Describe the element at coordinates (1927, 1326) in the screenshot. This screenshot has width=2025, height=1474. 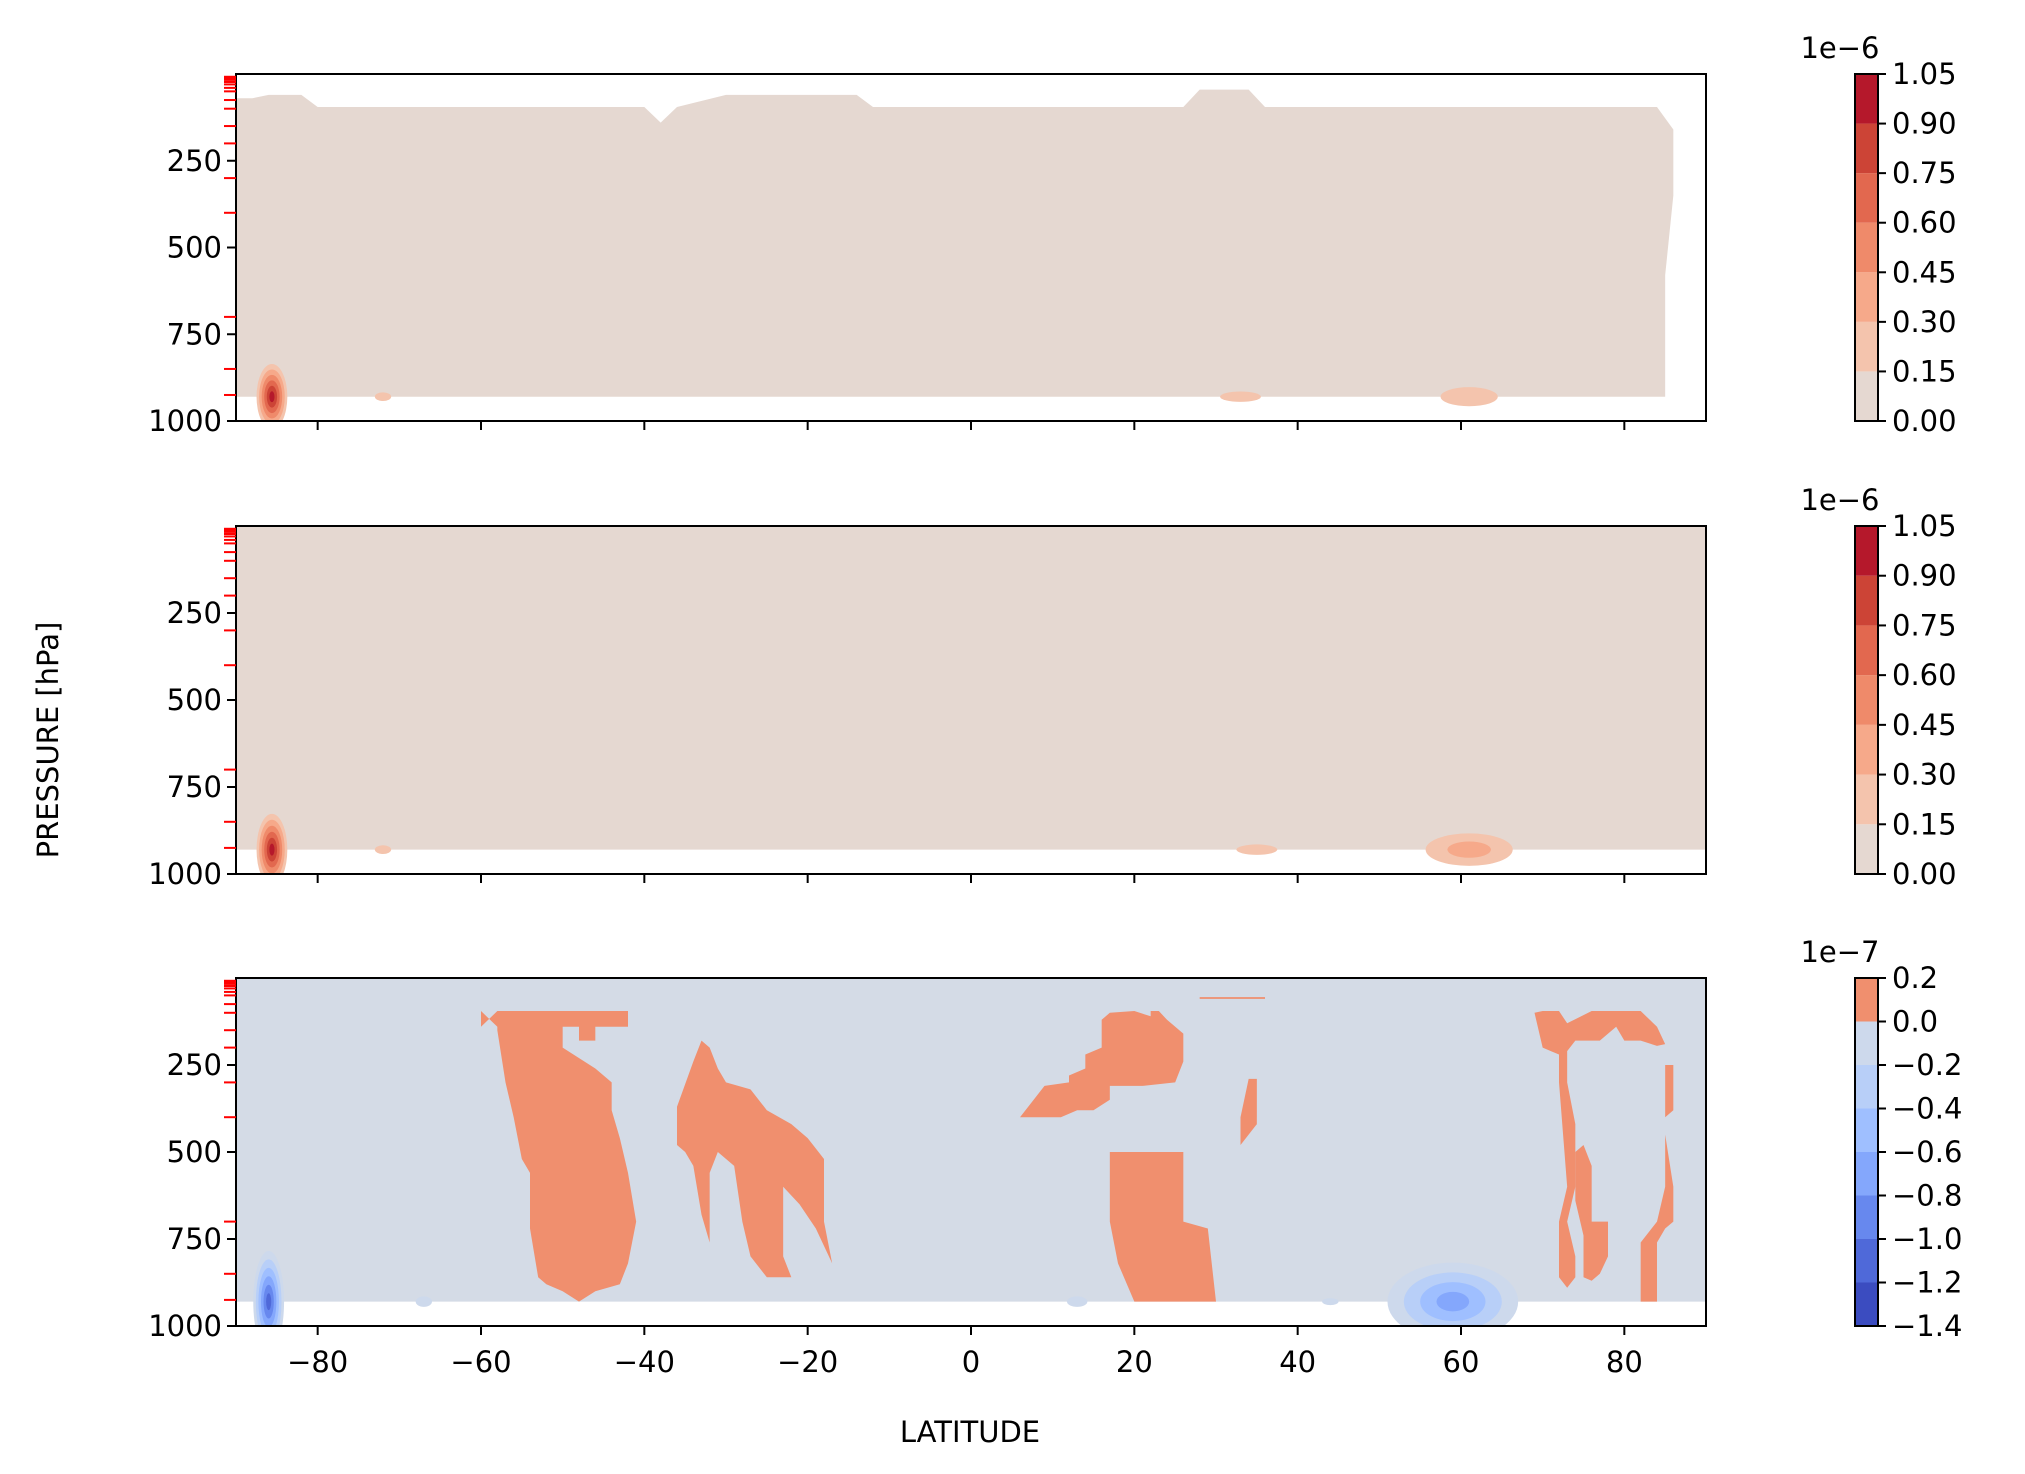
I see `colorbar-tick-label: −1.4` at that location.